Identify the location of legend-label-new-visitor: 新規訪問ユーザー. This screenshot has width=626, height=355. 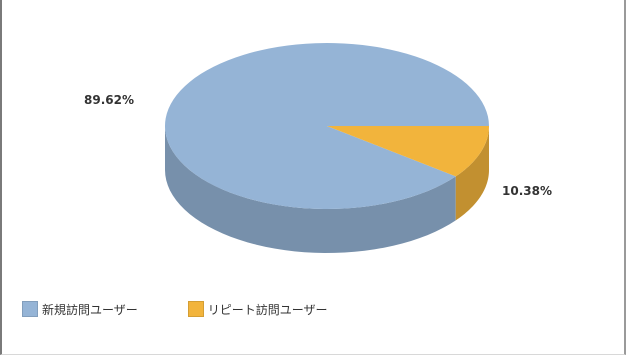
(90, 309).